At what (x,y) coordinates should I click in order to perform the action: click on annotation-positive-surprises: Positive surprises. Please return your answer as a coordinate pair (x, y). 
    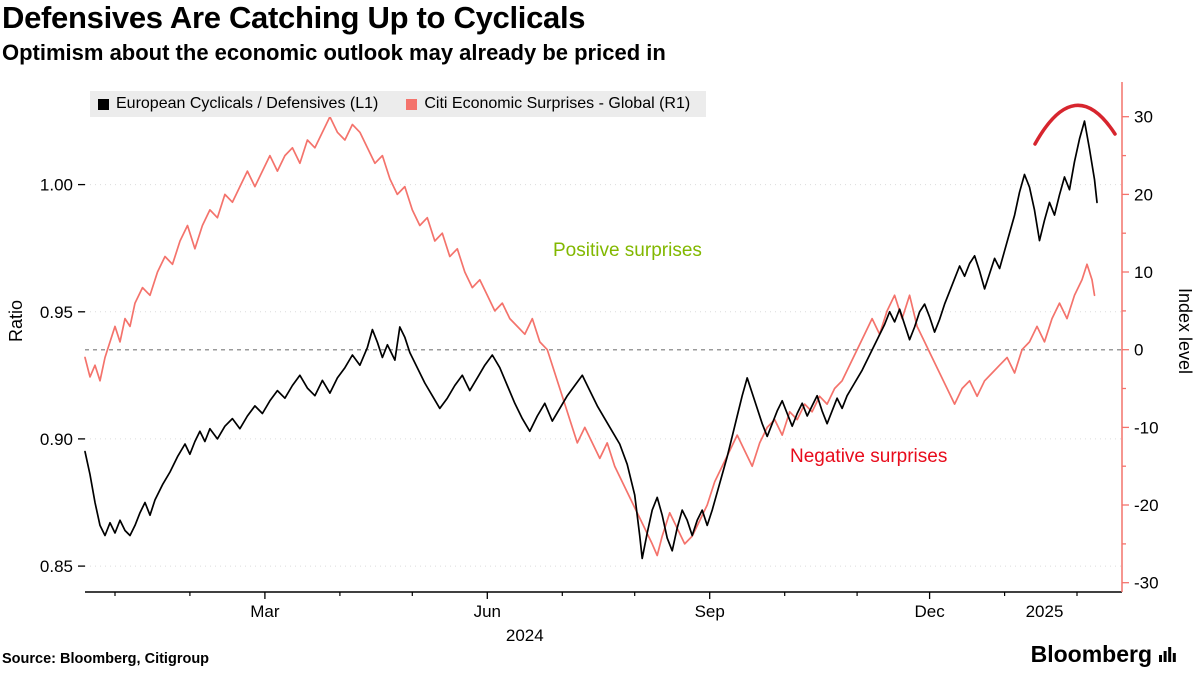
    Looking at the image, I should click on (627, 250).